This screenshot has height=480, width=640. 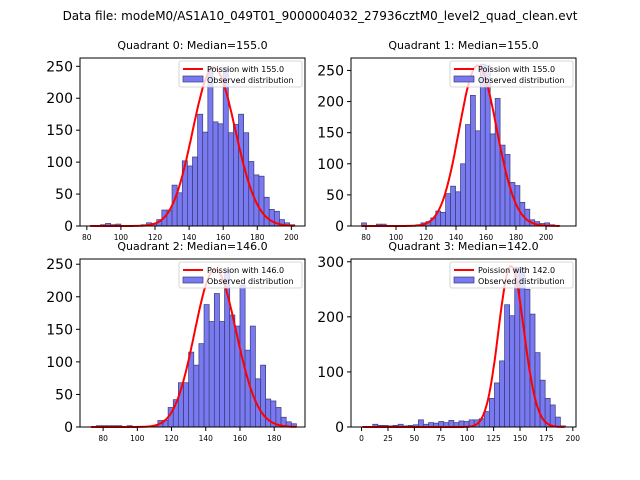 What do you see at coordinates (441, 438) in the screenshot?
I see `x-tick-label: 75` at bounding box center [441, 438].